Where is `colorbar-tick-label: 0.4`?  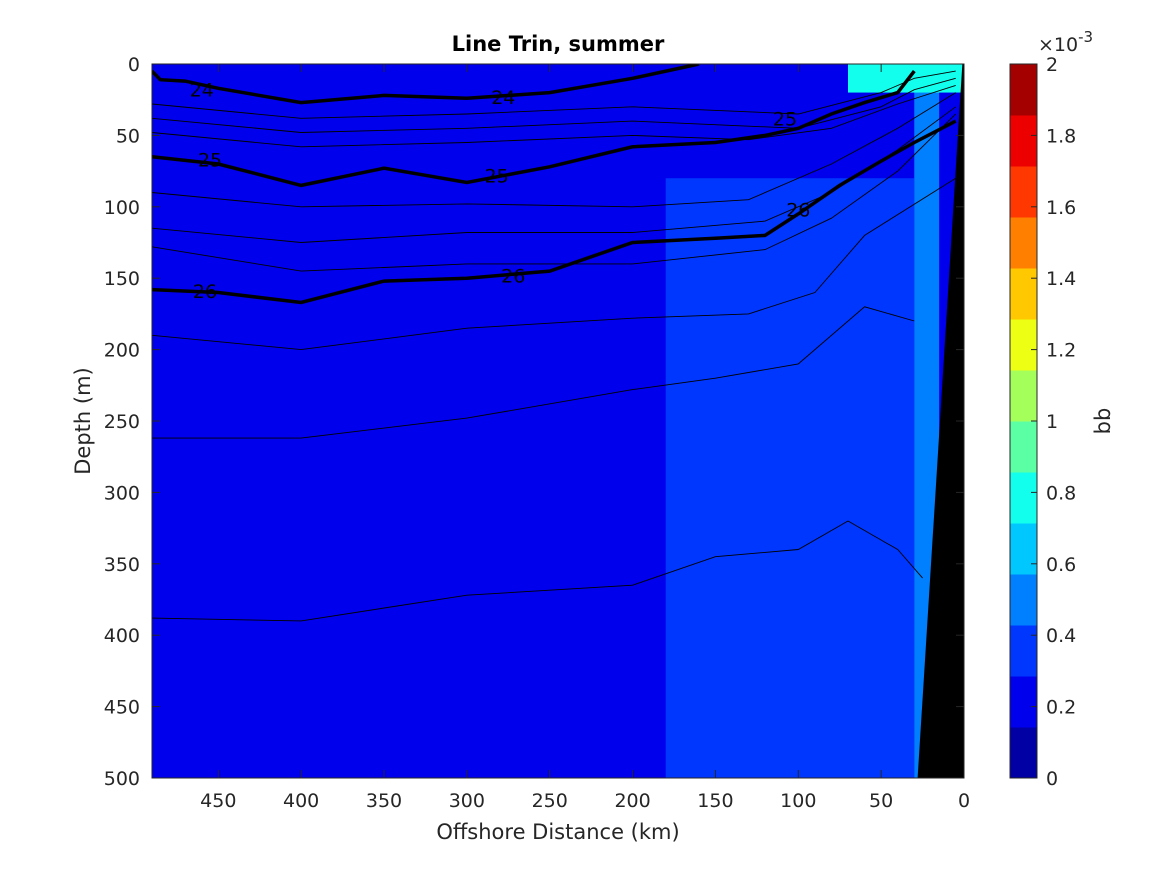
colorbar-tick-label: 0.4 is located at coordinates (1061, 636).